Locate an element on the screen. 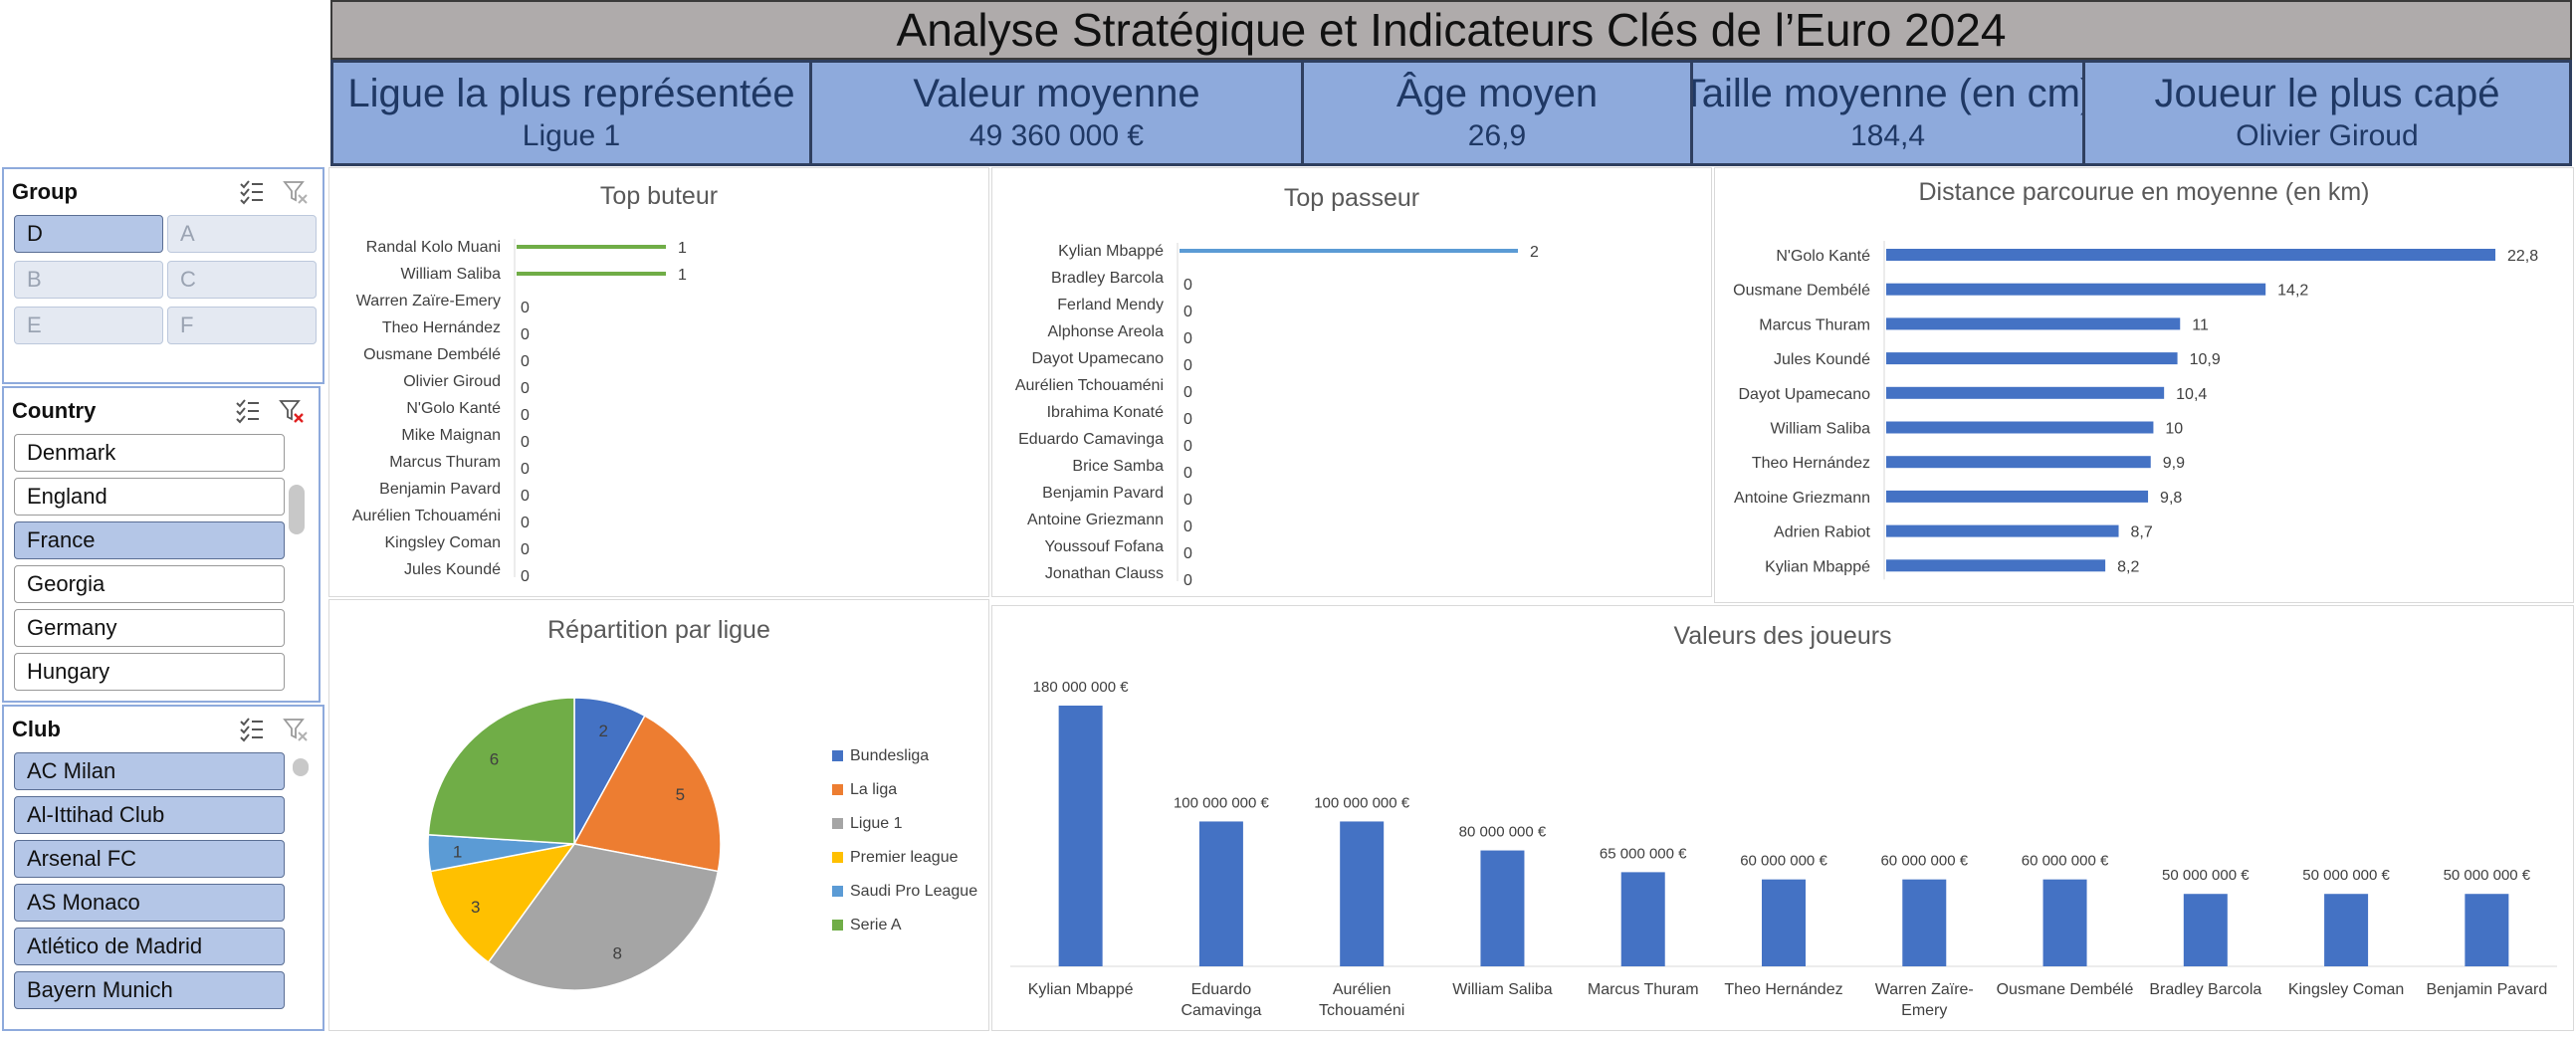  tick-label-ousmane-dembele: Ousmane Dembélé is located at coordinates (432, 354).